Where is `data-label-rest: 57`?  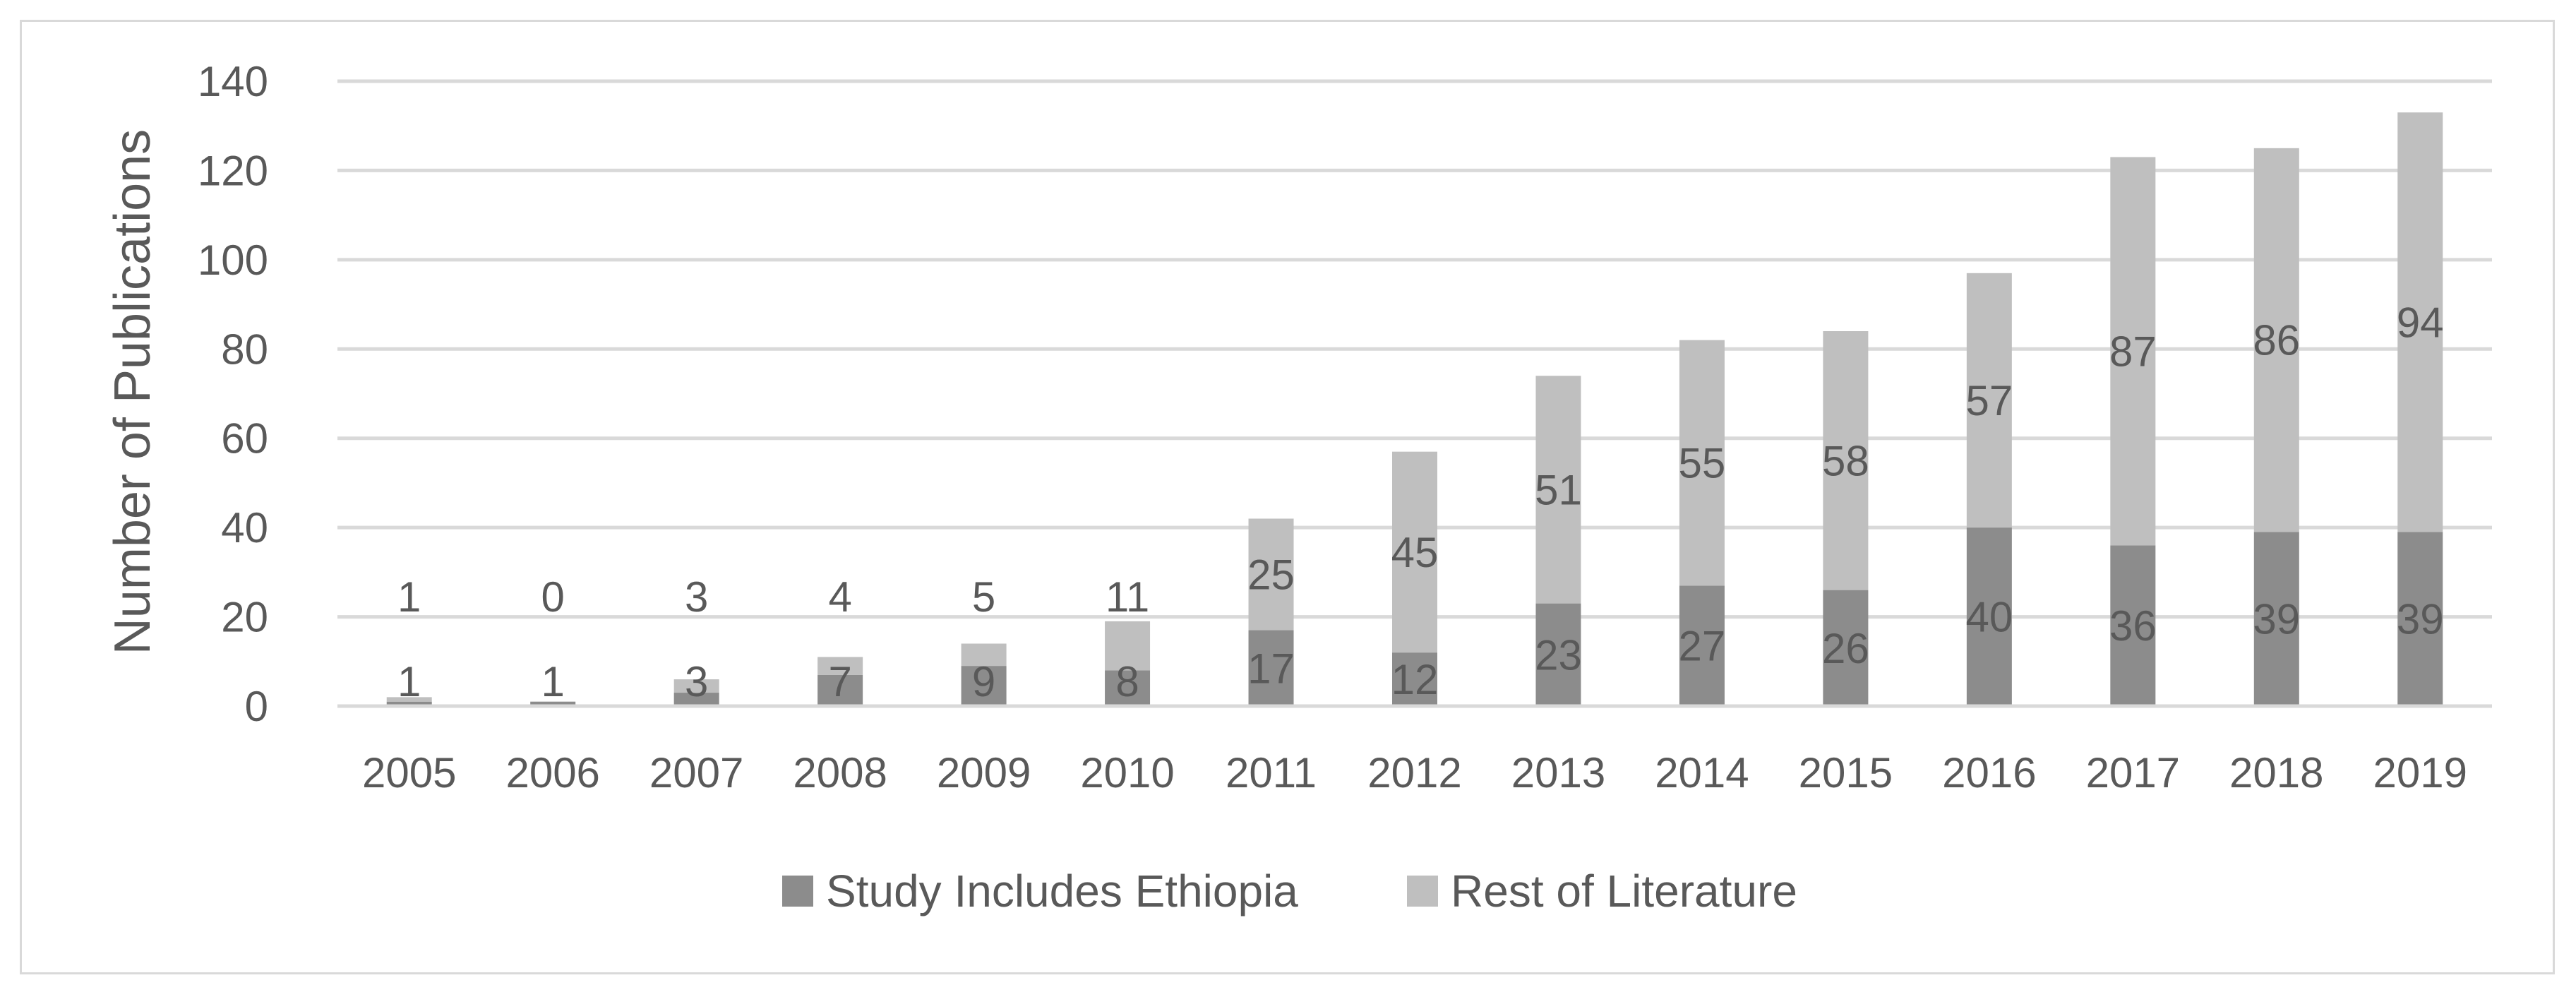 data-label-rest: 57 is located at coordinates (1989, 400).